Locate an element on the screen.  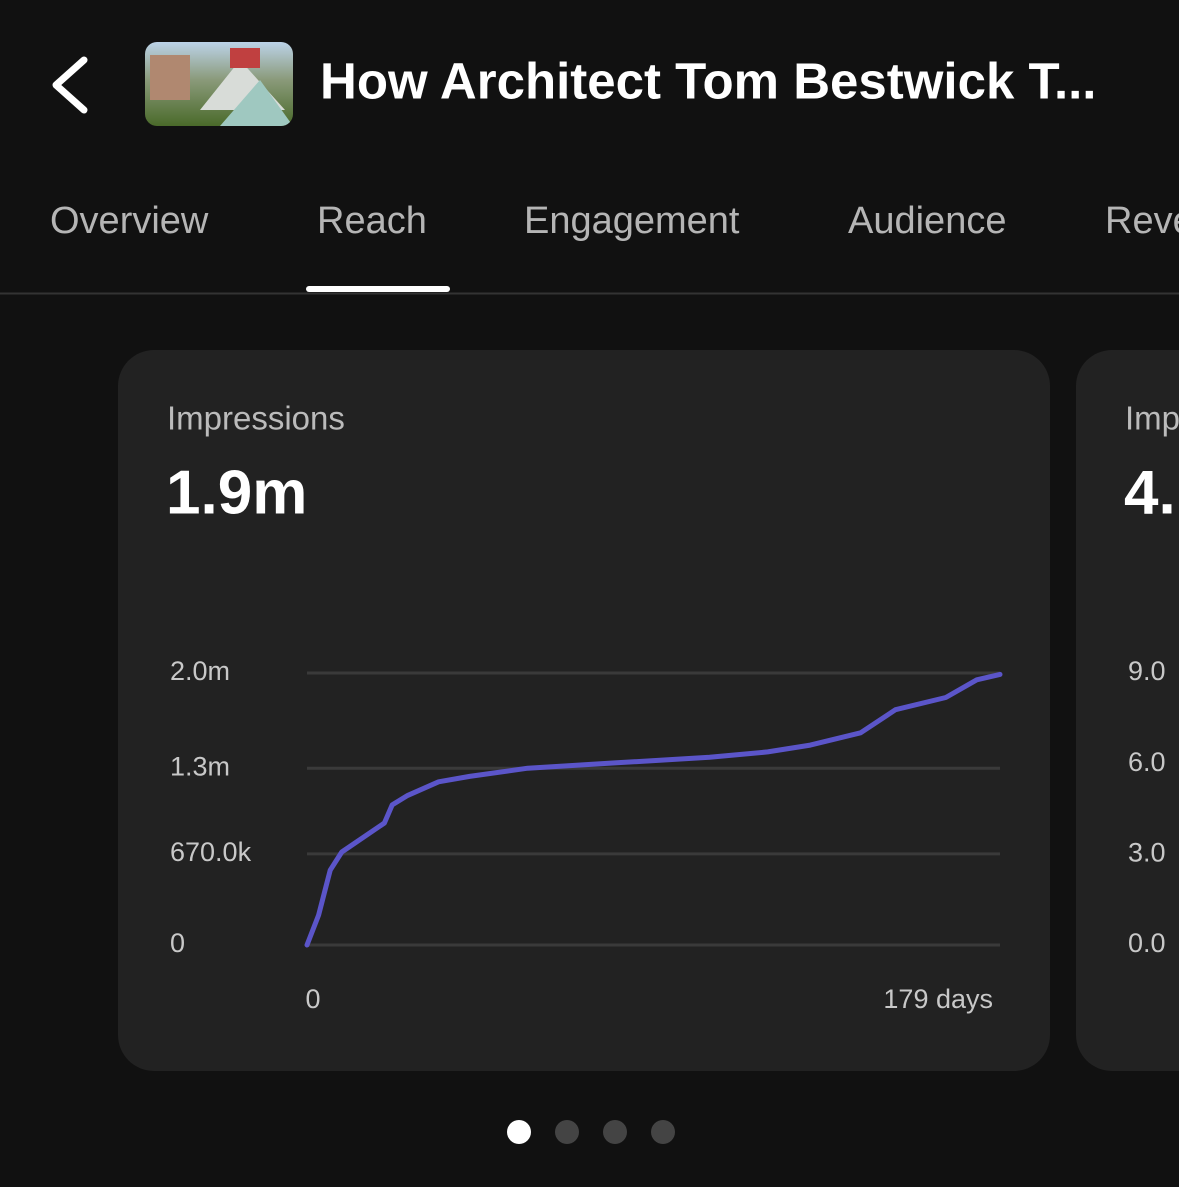
tab: Overview is located at coordinates (129, 221).